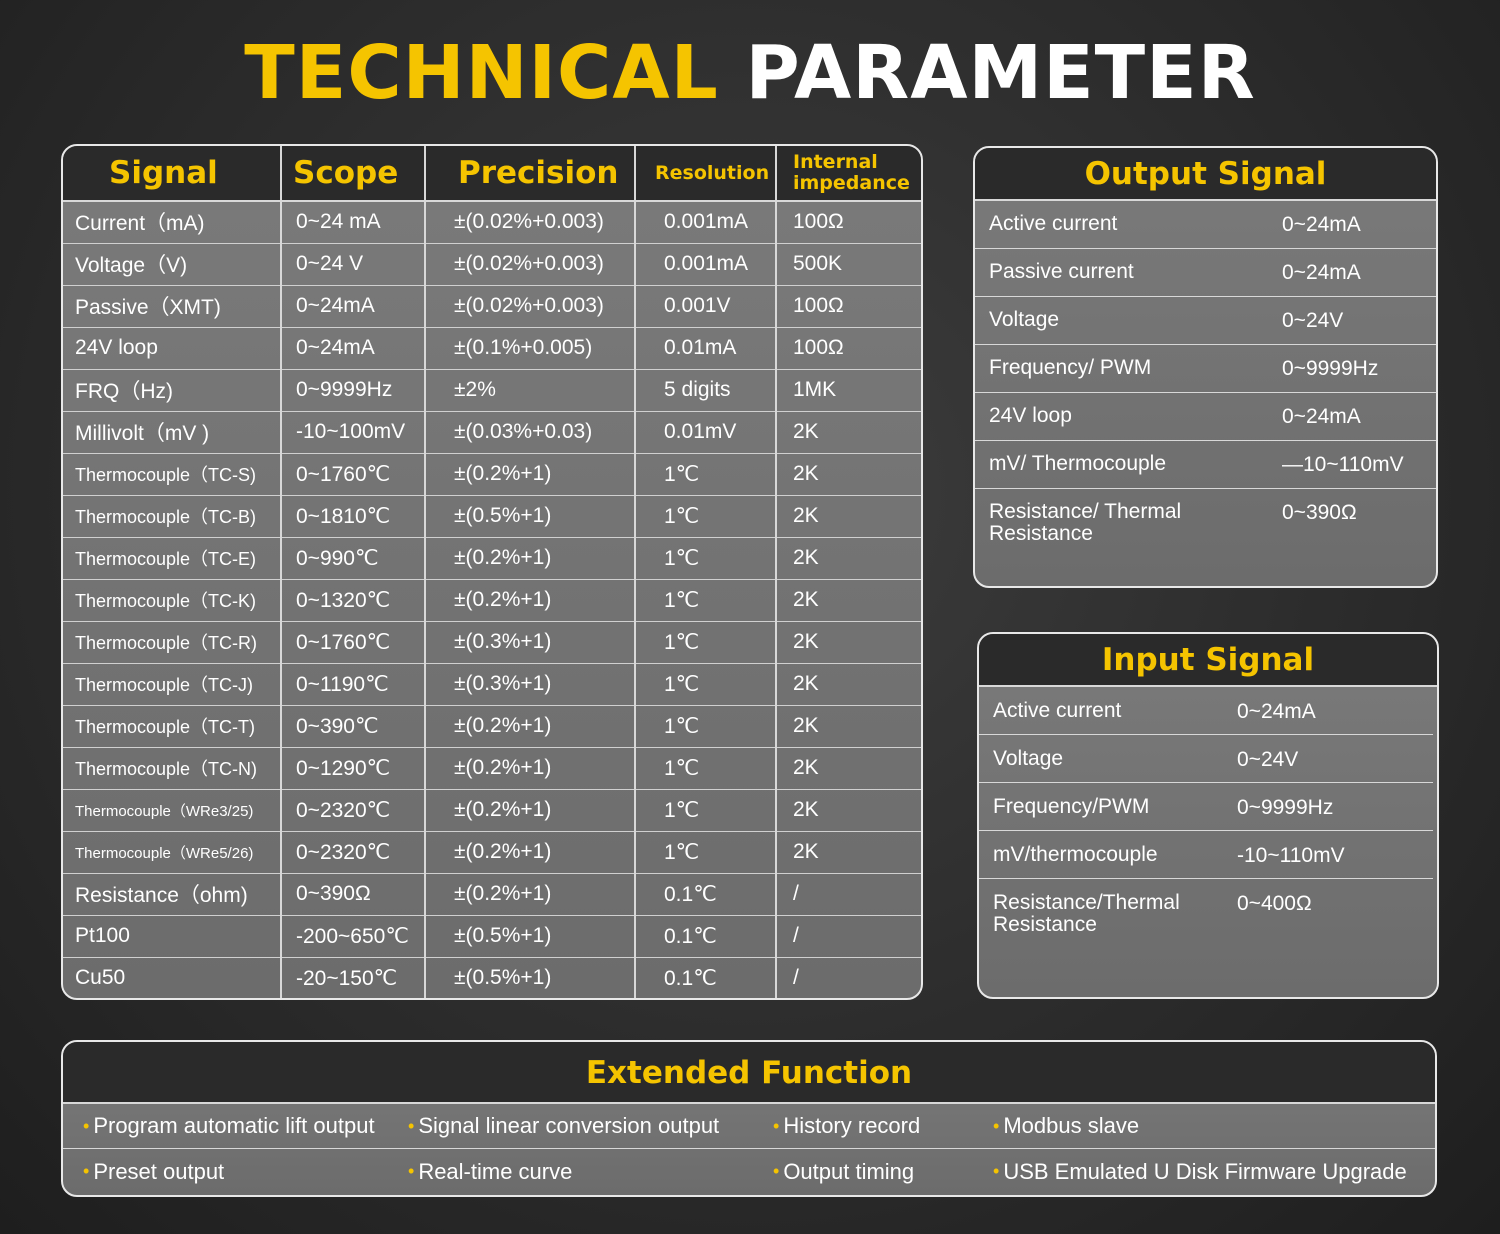  I want to click on signal-name: Passive current, so click(1061, 271).